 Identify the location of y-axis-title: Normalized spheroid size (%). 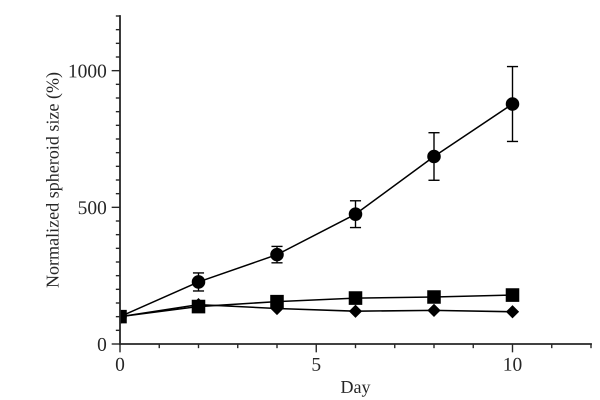
(54, 180).